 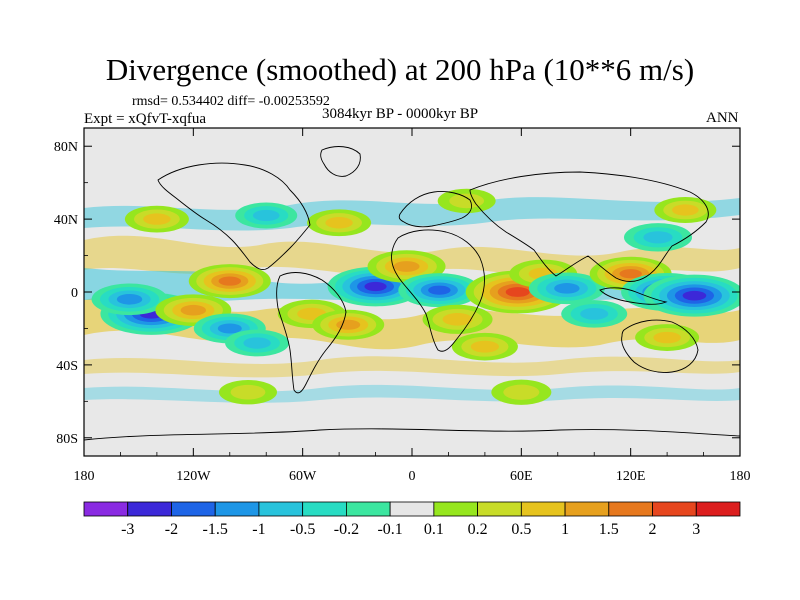 I want to click on colorbar-label: 0.5, so click(x=521, y=529).